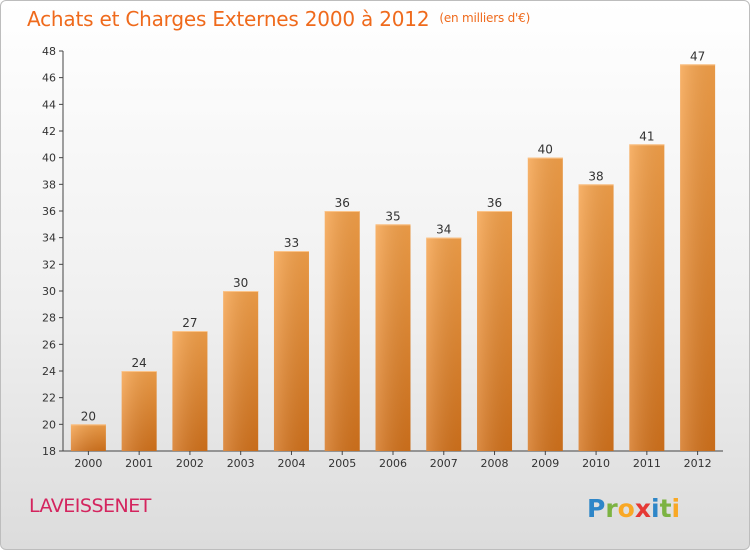  What do you see at coordinates (444, 344) in the screenshot?
I see `bar-shade-2007` at bounding box center [444, 344].